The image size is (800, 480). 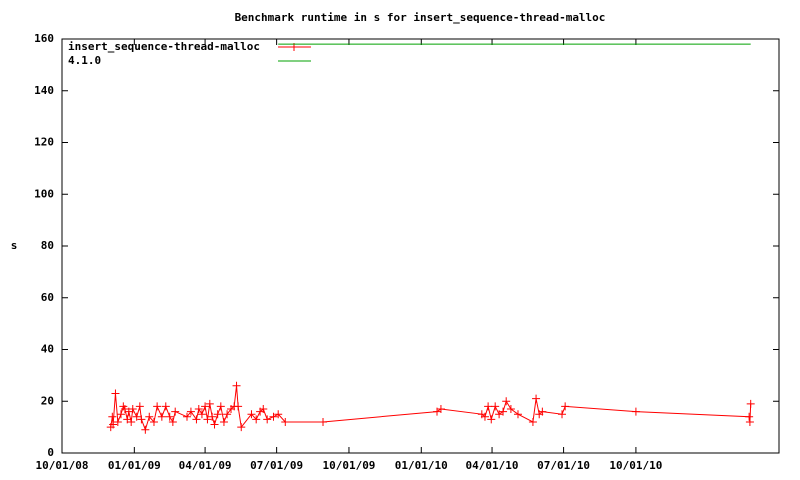 I want to click on series-line, so click(x=431, y=408).